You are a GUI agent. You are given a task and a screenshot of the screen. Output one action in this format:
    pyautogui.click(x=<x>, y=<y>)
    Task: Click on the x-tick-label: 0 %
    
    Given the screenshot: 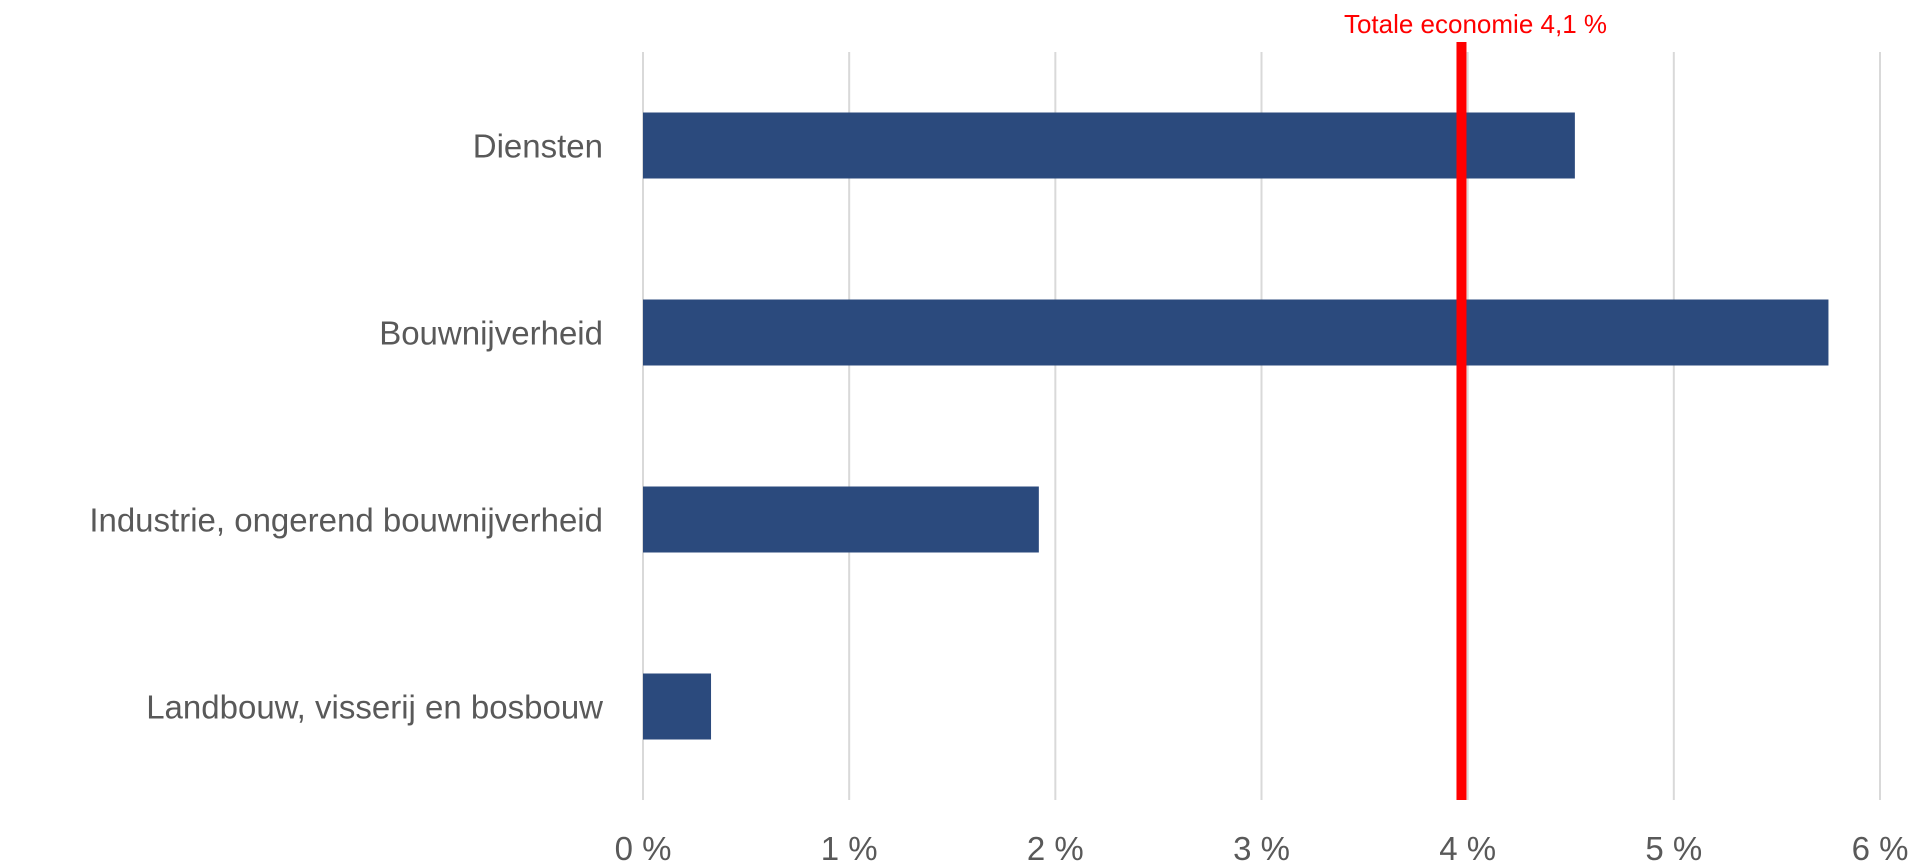 What is the action you would take?
    pyautogui.click(x=643, y=847)
    